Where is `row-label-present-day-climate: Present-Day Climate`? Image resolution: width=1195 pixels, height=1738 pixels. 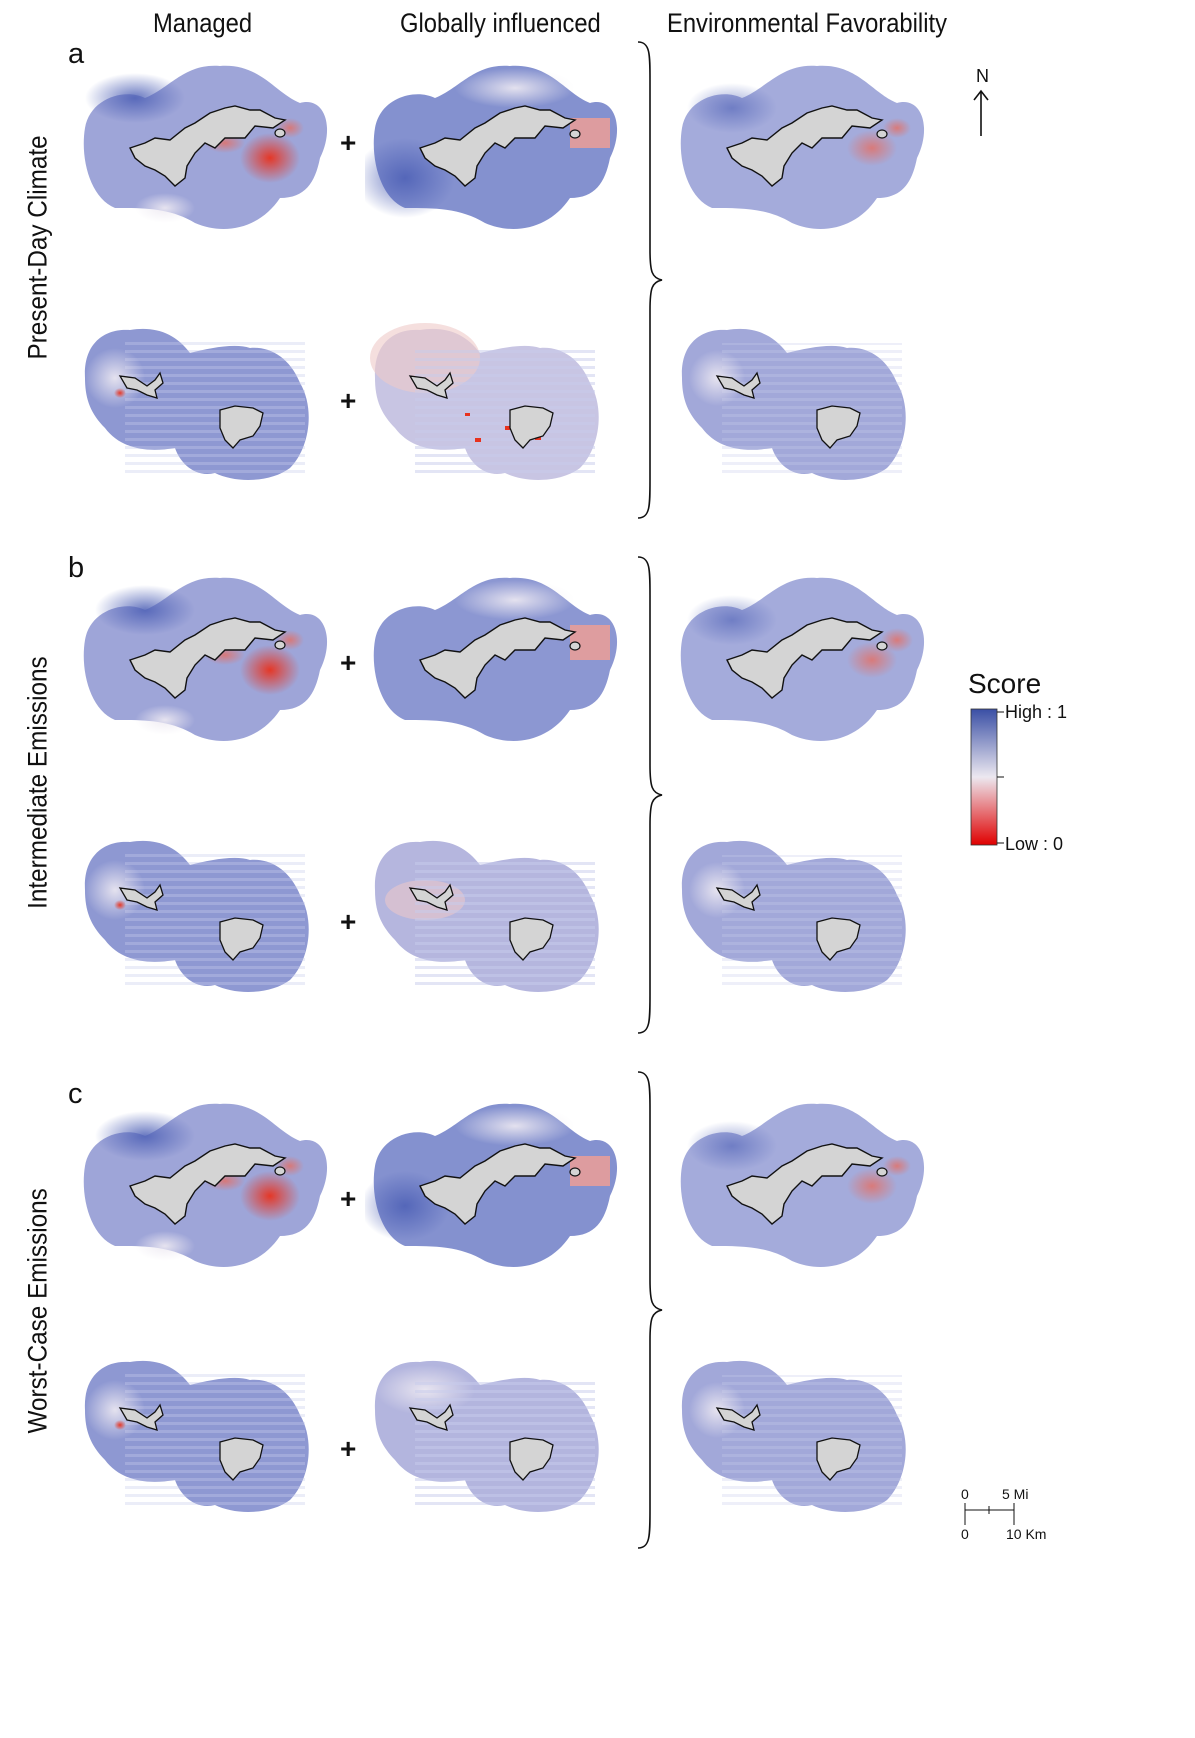
row-label-present-day-climate: Present-Day Climate is located at coordinates (37, 247).